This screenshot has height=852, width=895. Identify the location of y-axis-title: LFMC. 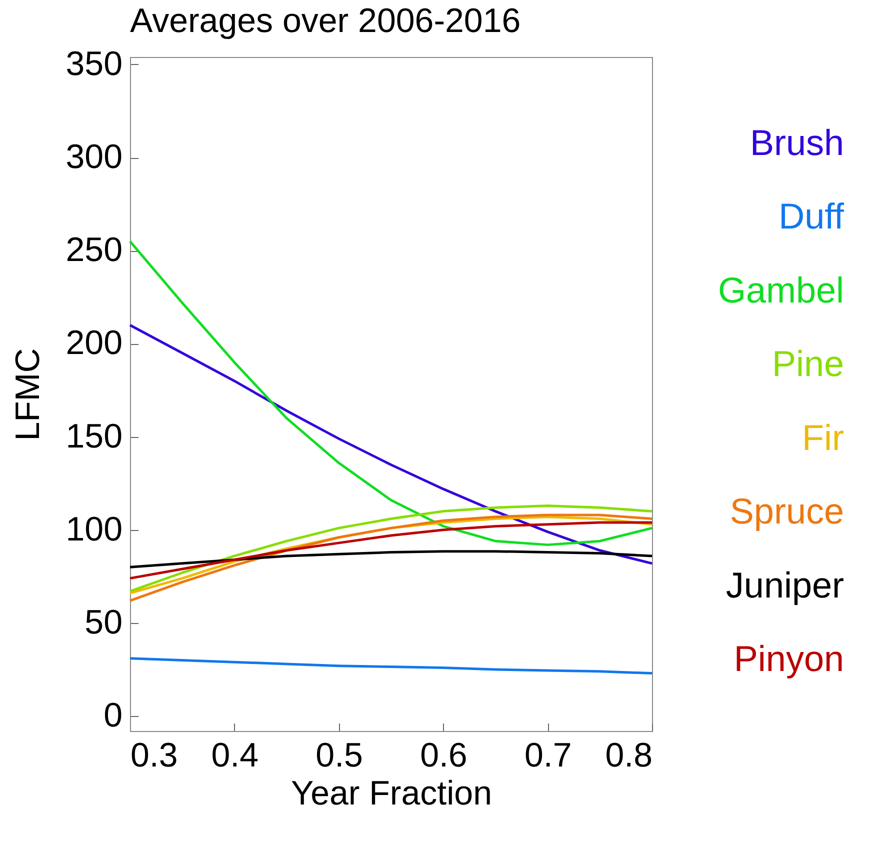
(27, 394).